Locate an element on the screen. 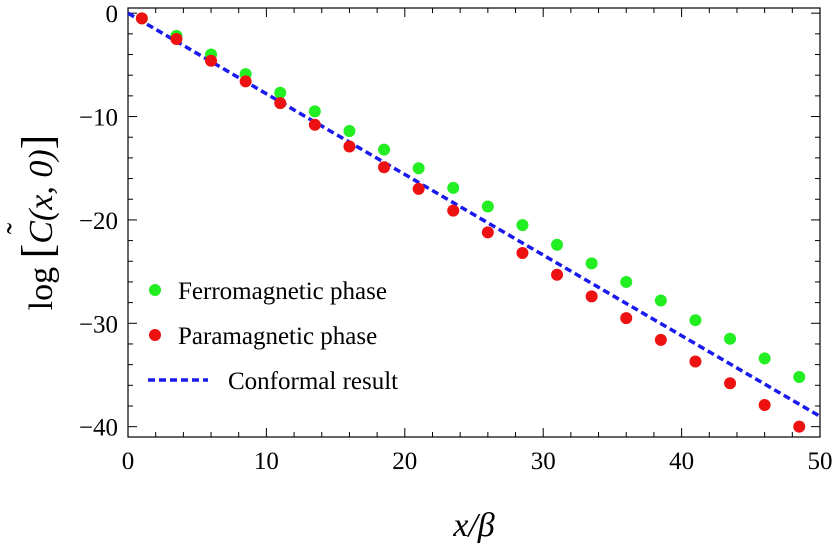 The width and height of the screenshot is (834, 549). x-tick-label: 40 is located at coordinates (681, 461).